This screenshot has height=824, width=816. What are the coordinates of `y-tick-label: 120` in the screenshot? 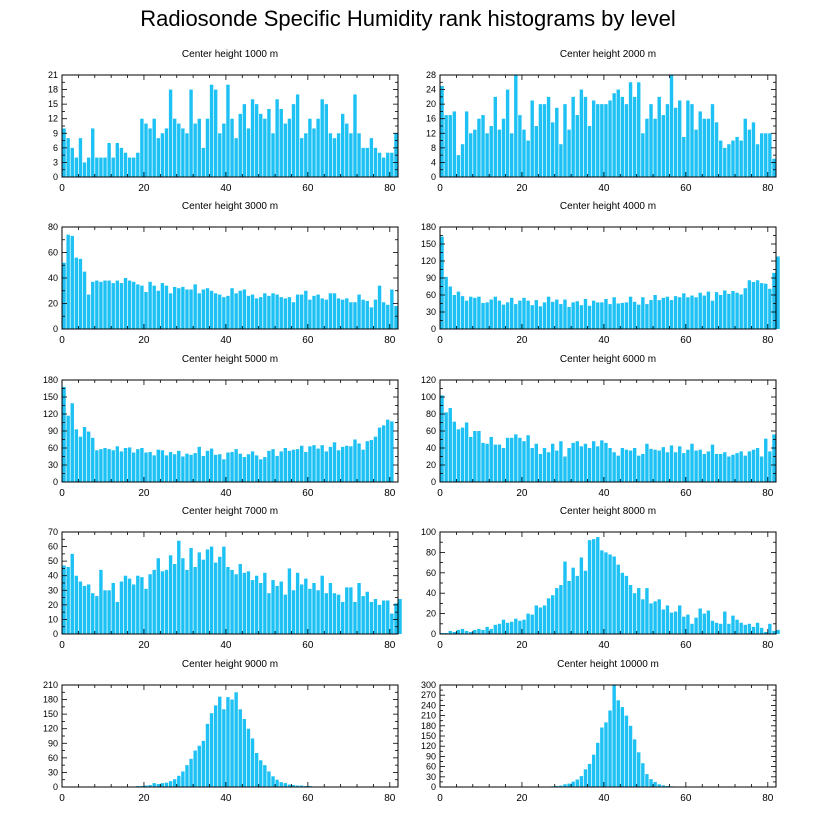 It's located at (428, 380).